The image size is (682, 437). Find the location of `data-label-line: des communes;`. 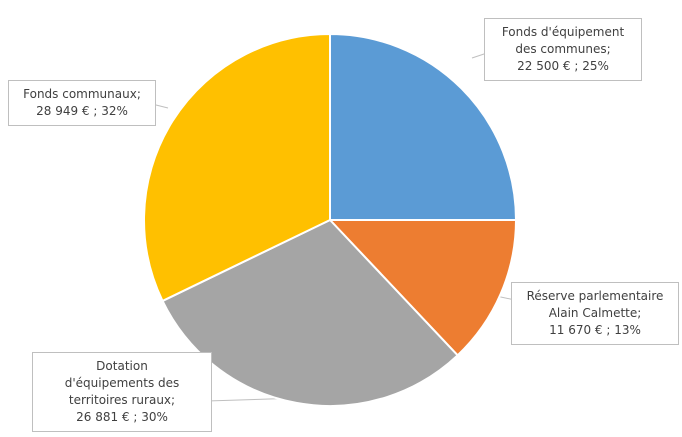

data-label-line: des communes; is located at coordinates (563, 49).